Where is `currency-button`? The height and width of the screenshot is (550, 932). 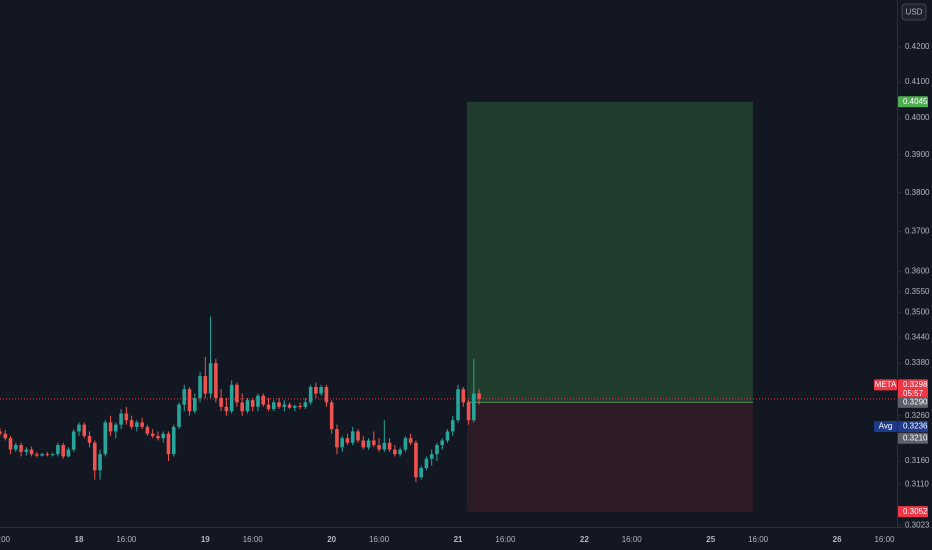 currency-button is located at coordinates (914, 12).